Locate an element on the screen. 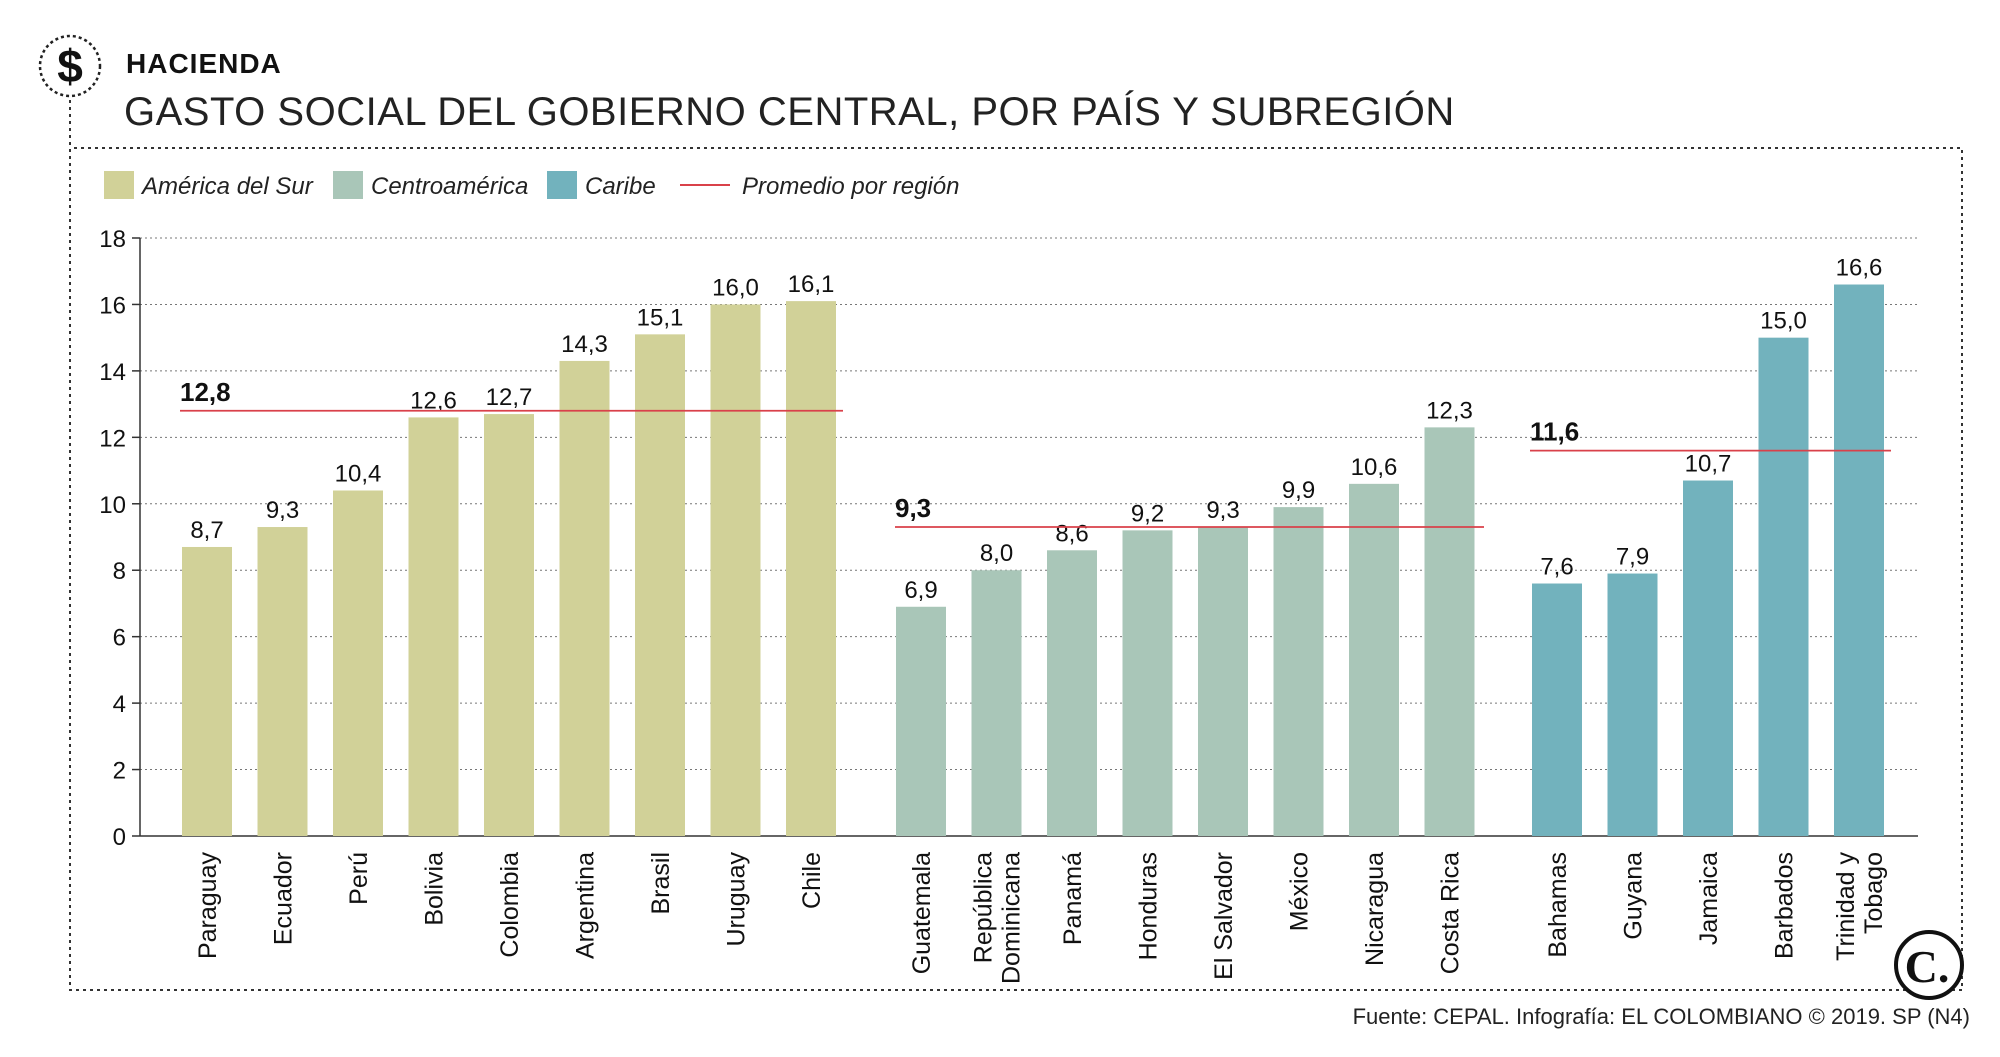 Image resolution: width=2000 pixels, height=1057 pixels. category-label: Costa Rica is located at coordinates (1451, 913).